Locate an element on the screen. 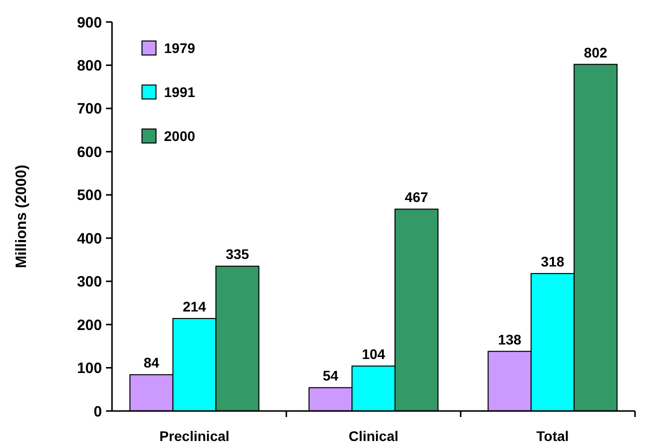 The height and width of the screenshot is (447, 645). data-label: 84 is located at coordinates (152, 362).